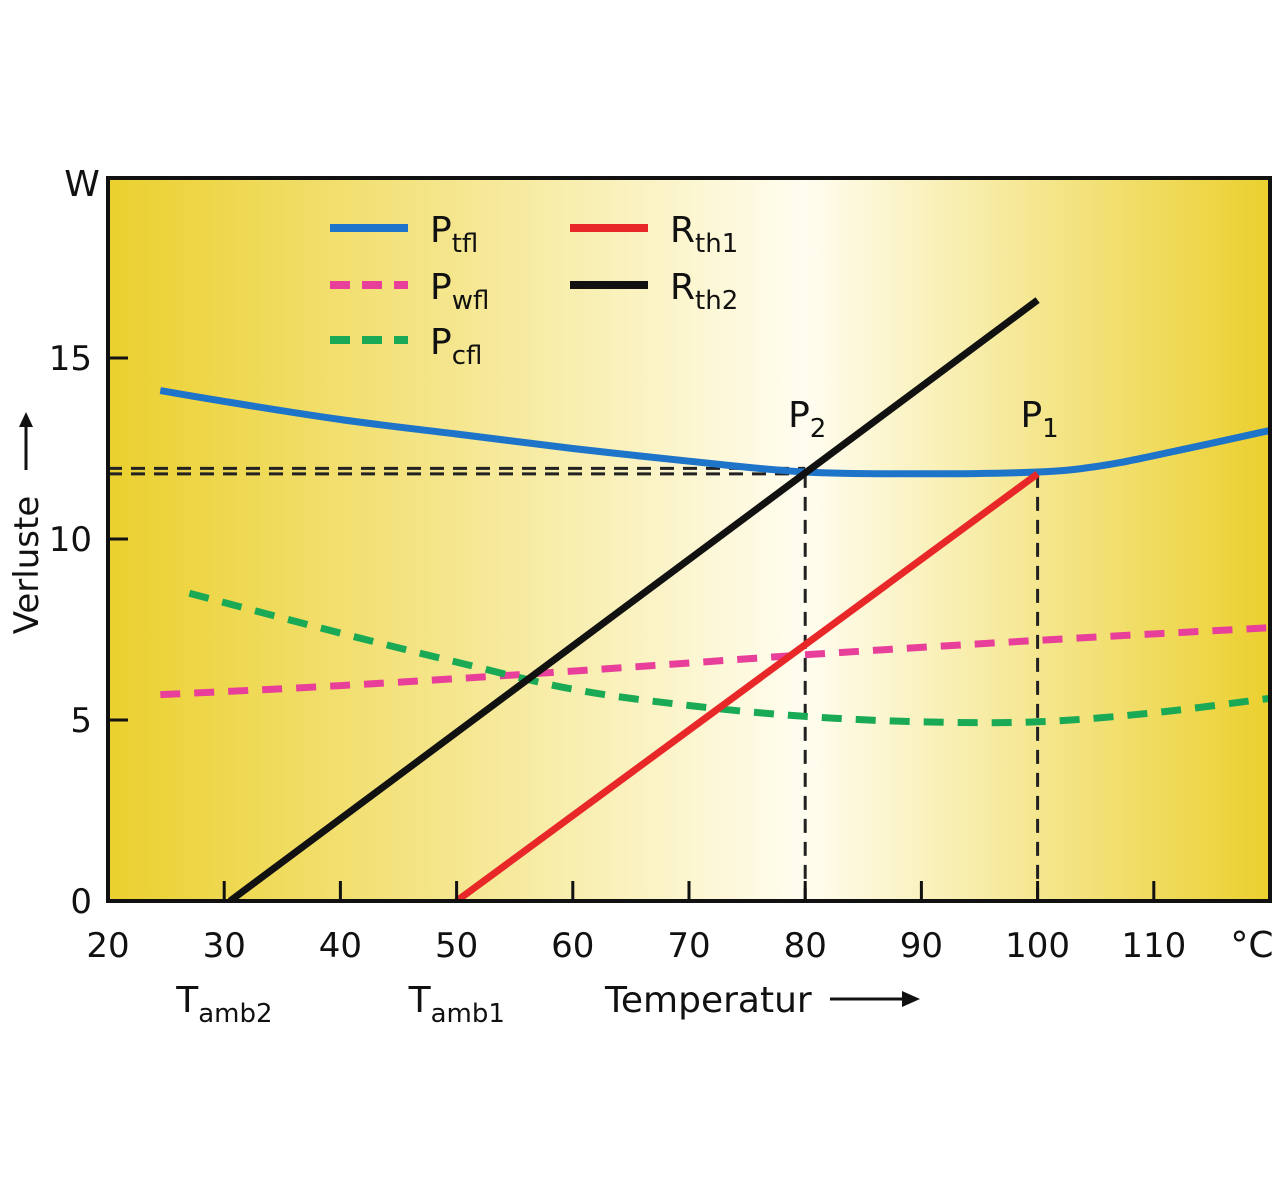  Describe the element at coordinates (799, 415) in the screenshot. I see `annotation-P2-base: P` at that location.